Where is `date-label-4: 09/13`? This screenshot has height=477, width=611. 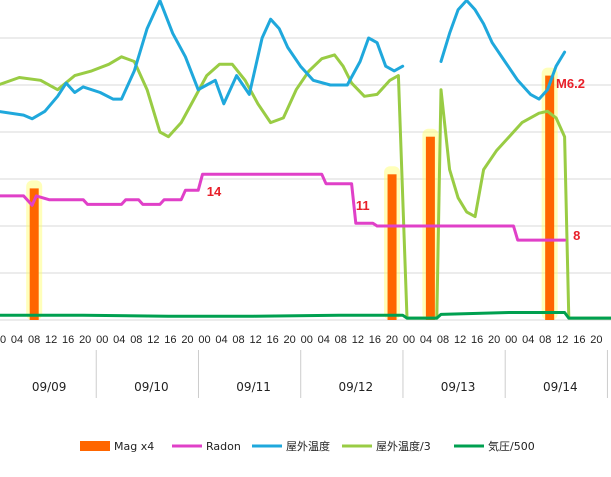
date-label-4: 09/13 is located at coordinates (458, 387).